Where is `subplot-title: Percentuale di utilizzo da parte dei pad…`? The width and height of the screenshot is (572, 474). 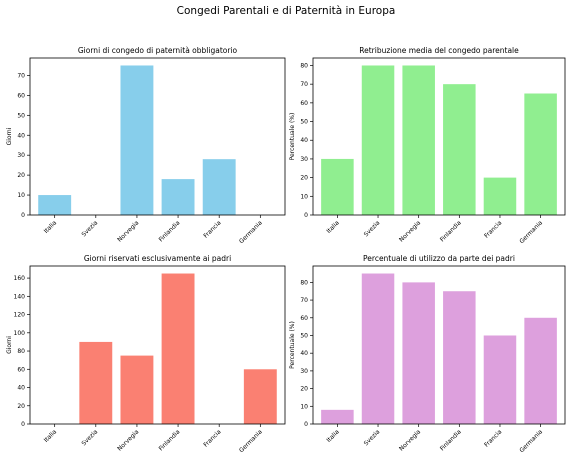 subplot-title: Percentuale di utilizzo da parte dei pad… is located at coordinates (439, 258).